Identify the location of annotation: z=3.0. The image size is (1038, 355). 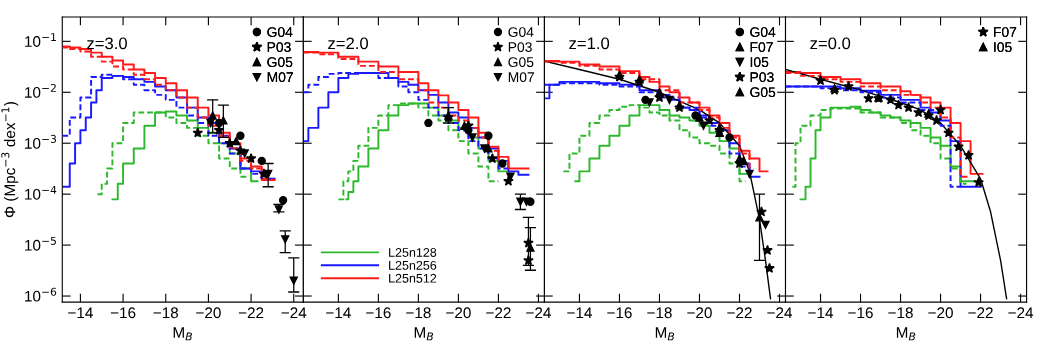
(107, 43).